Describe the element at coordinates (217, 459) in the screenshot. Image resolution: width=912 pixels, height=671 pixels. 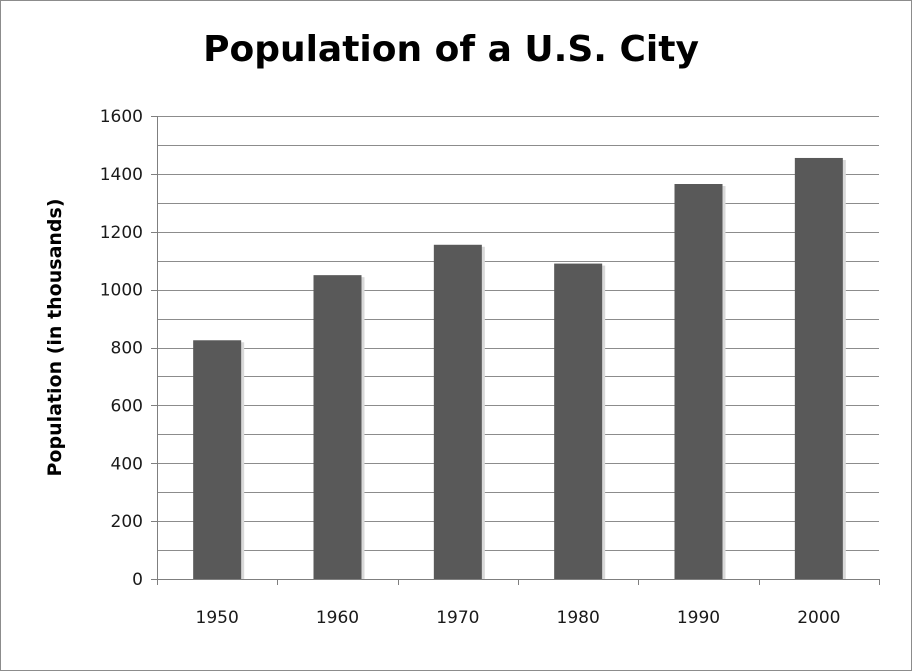
I see `bar-1950` at that location.